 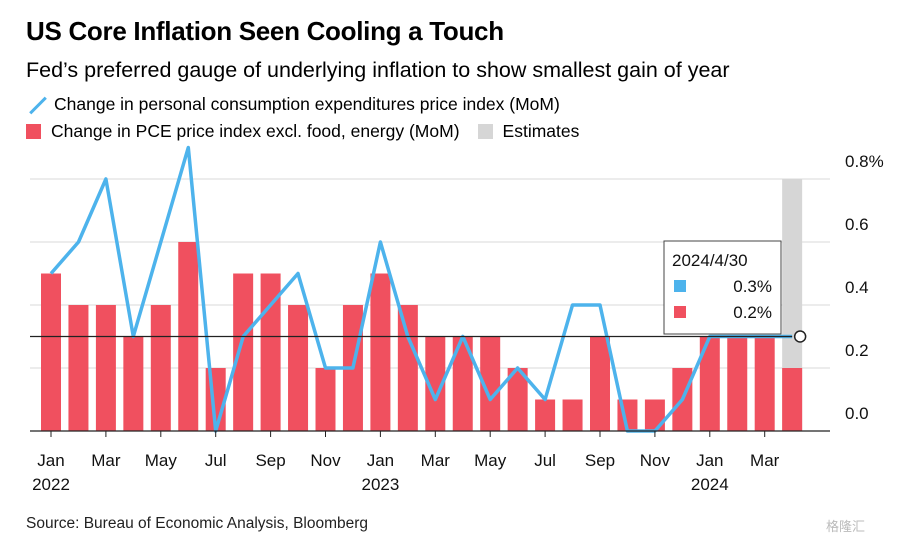 What do you see at coordinates (680, 312) in the screenshot?
I see `tooltip-bar-swatch` at bounding box center [680, 312].